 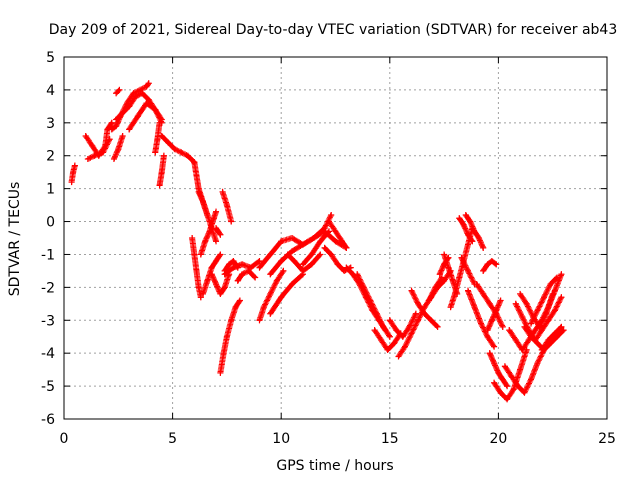 I want to click on y-tick-label: 0, so click(x=50, y=223).